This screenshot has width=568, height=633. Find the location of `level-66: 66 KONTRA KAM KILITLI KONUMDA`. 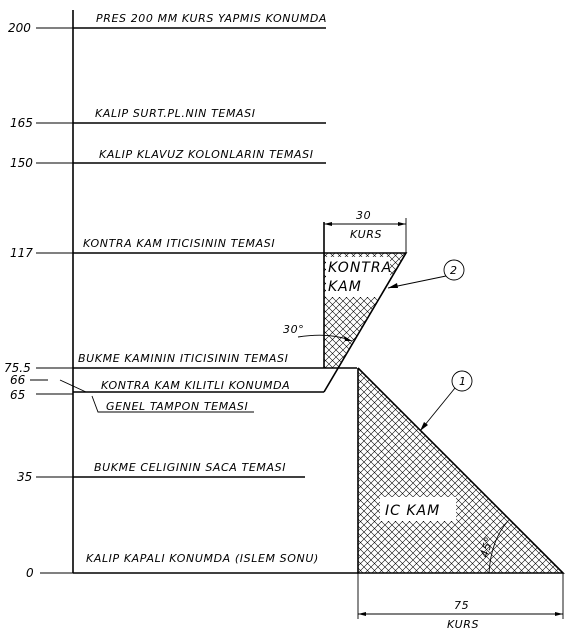

level-66: 66 KONTRA KAM KILITLI KONUMDA is located at coordinates (167, 383).